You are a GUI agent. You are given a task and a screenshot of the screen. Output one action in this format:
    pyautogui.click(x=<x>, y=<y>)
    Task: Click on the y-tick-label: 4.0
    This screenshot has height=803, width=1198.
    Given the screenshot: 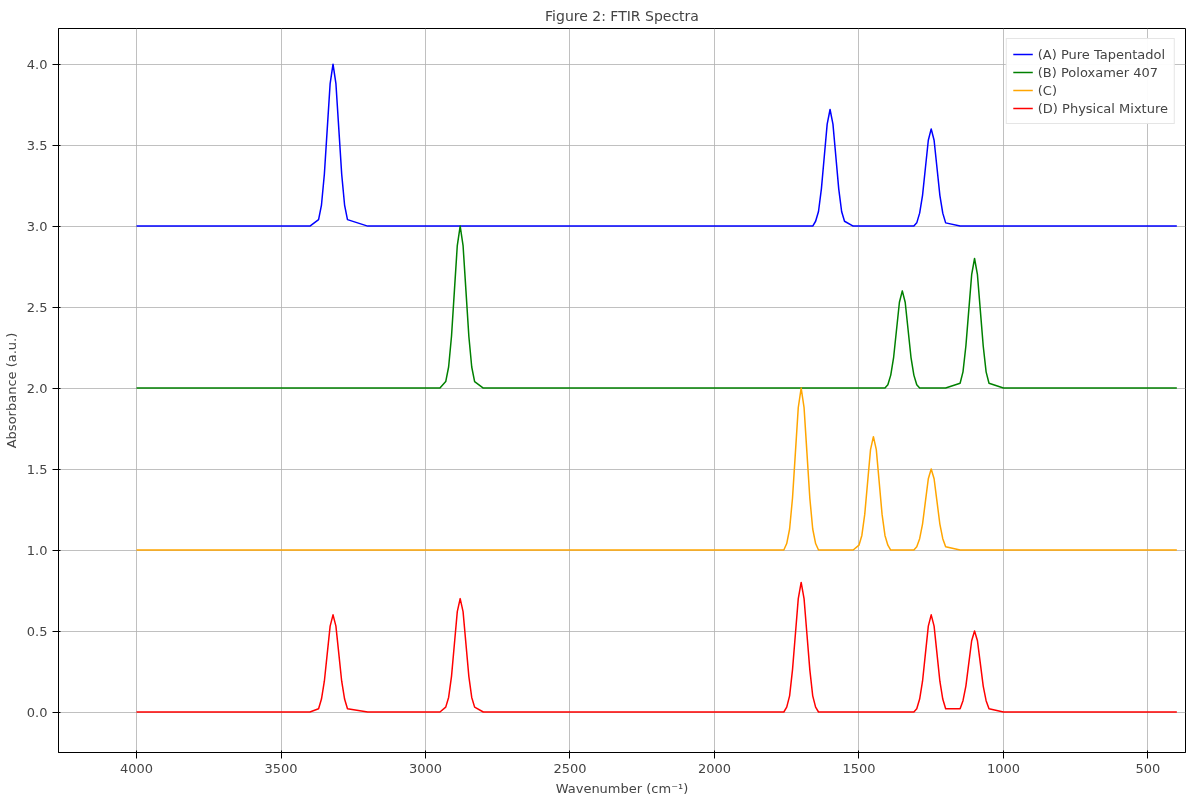 What is the action you would take?
    pyautogui.click(x=37, y=64)
    